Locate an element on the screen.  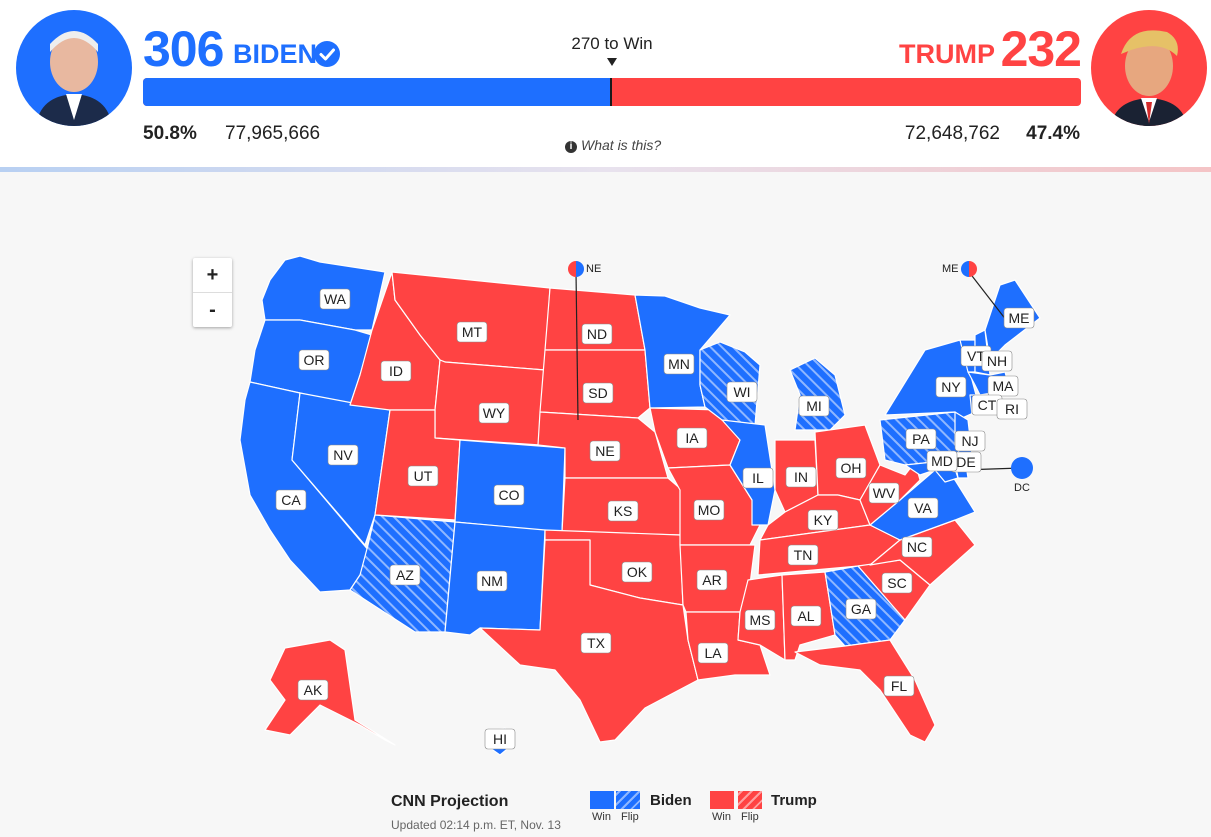
legend-biden-win-swatch is located at coordinates (602, 800).